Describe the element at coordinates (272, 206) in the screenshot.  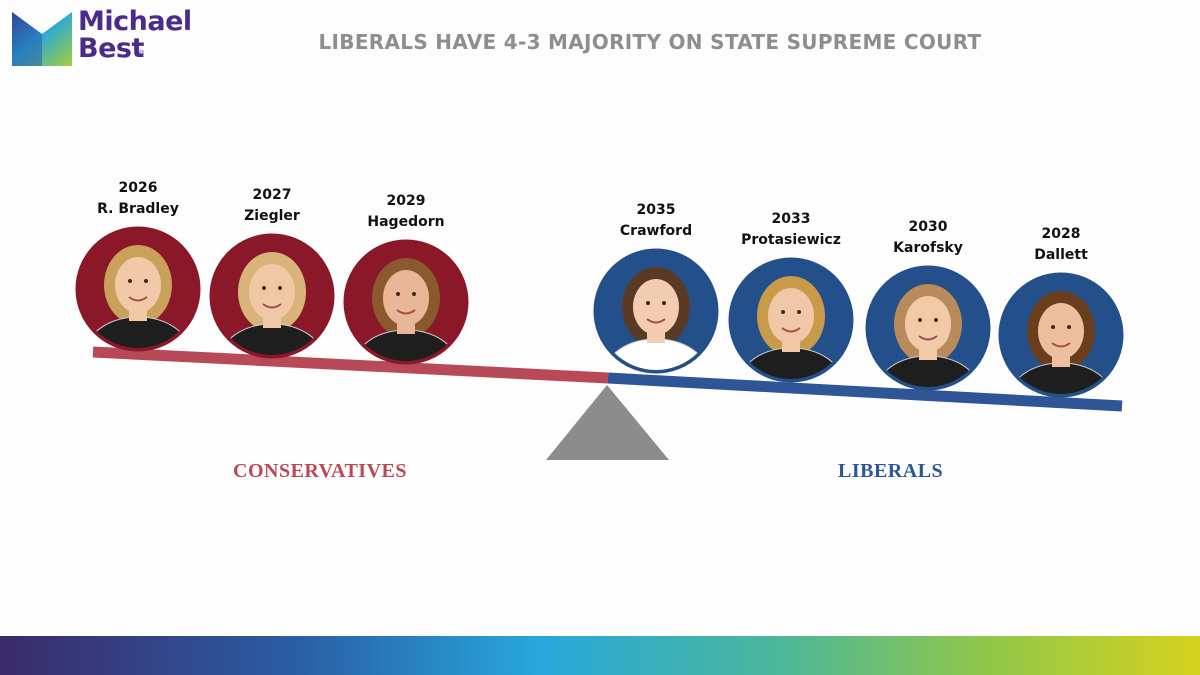
I see `conservative-justice-label-1: 2027 Ziegler` at that location.